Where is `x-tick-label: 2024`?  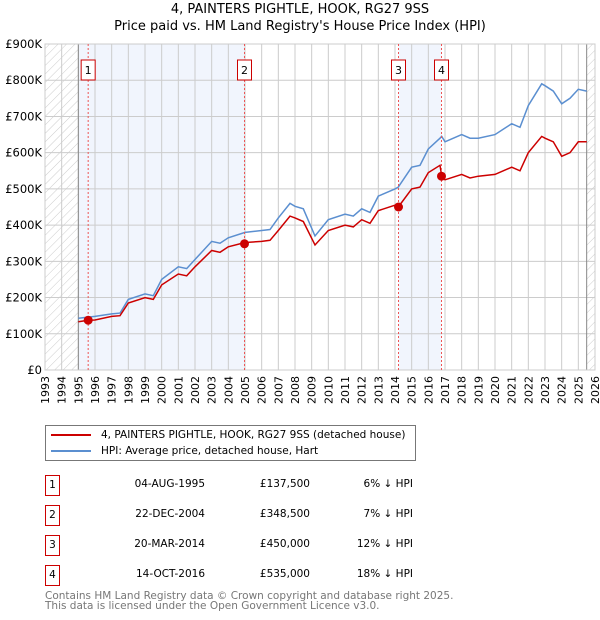 x-tick-label: 2024 is located at coordinates (562, 390).